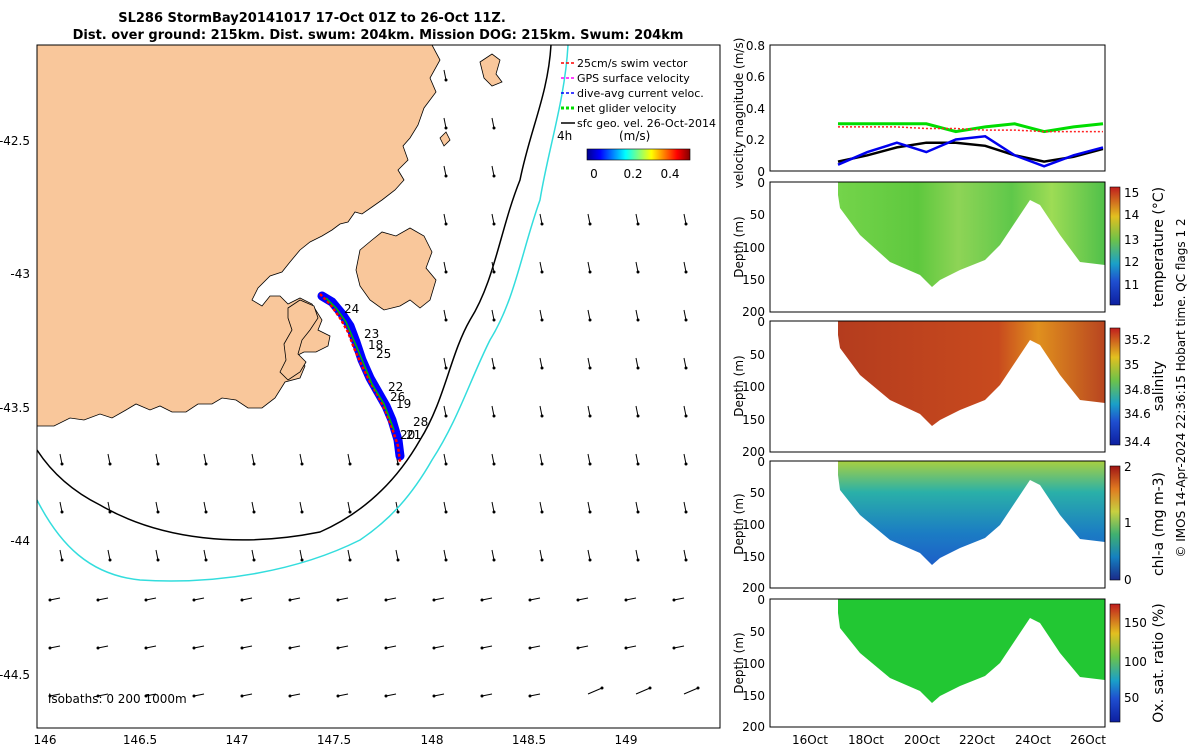 The height and width of the screenshot is (750, 1200). Describe the element at coordinates (1137, 442) in the screenshot. I see `sal-cb-tick-34.4: 34.4` at that location.